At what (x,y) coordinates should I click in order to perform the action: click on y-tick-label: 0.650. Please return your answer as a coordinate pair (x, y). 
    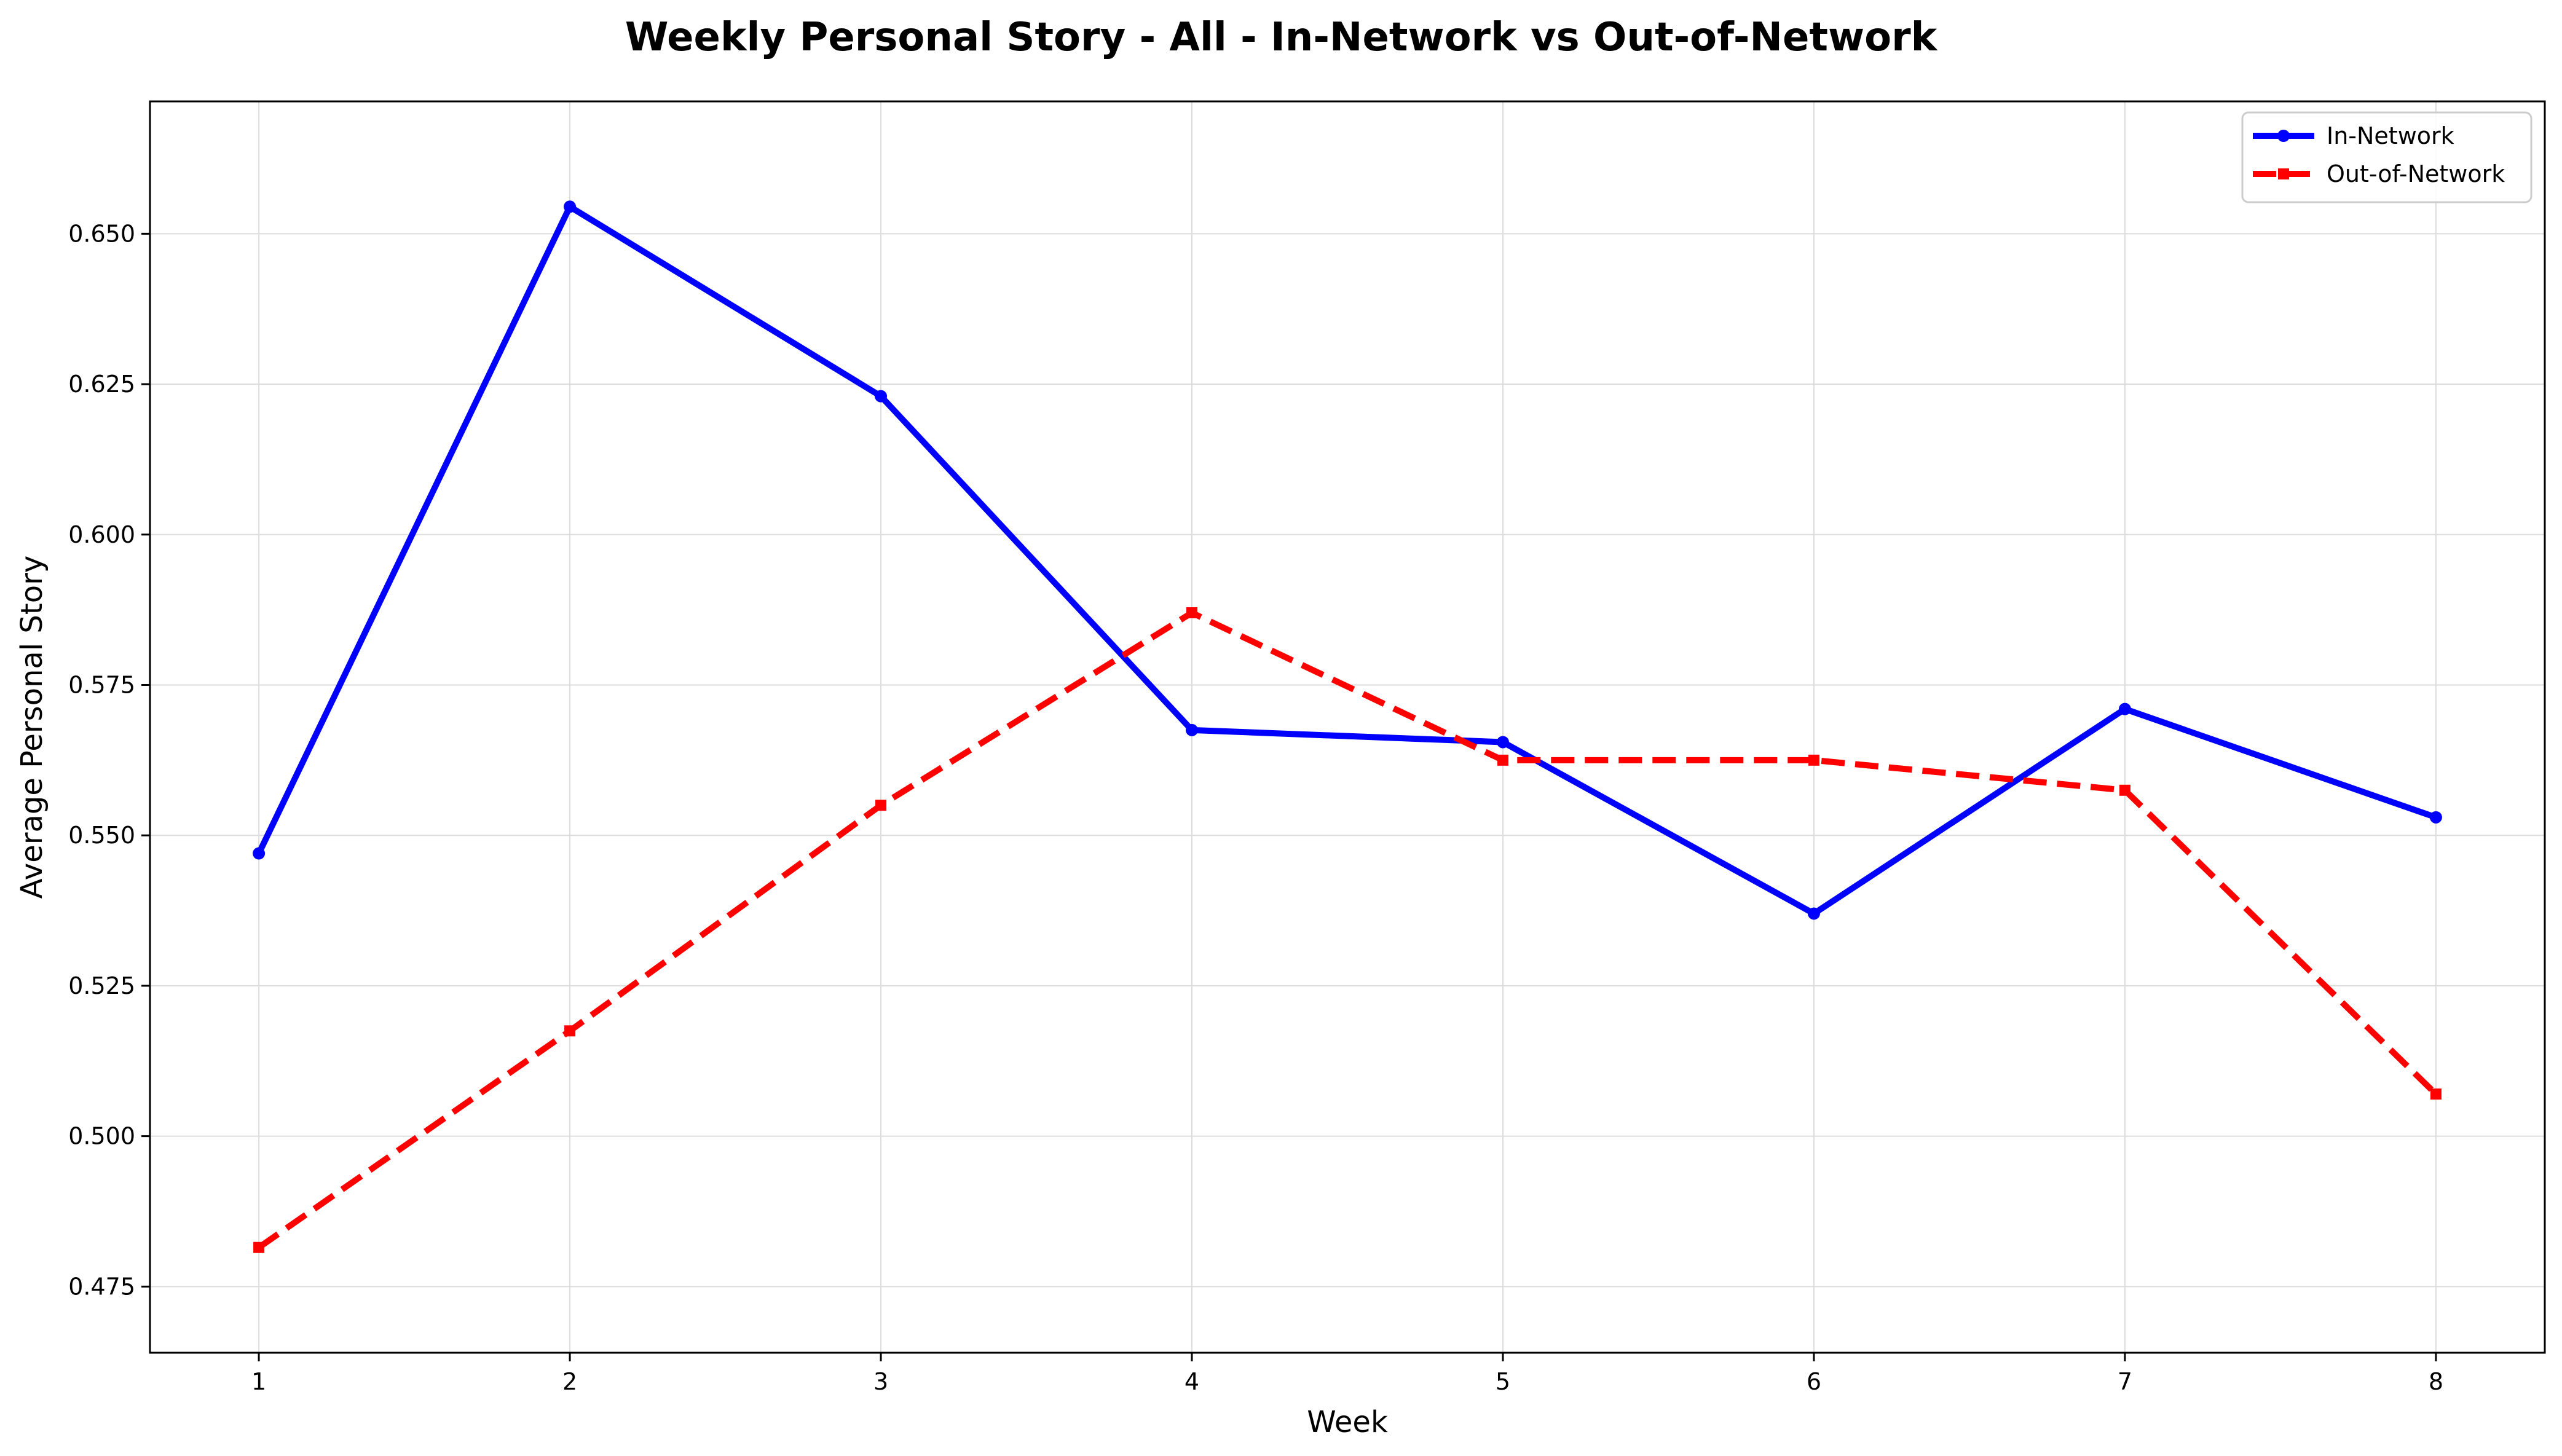
    Looking at the image, I should click on (101, 233).